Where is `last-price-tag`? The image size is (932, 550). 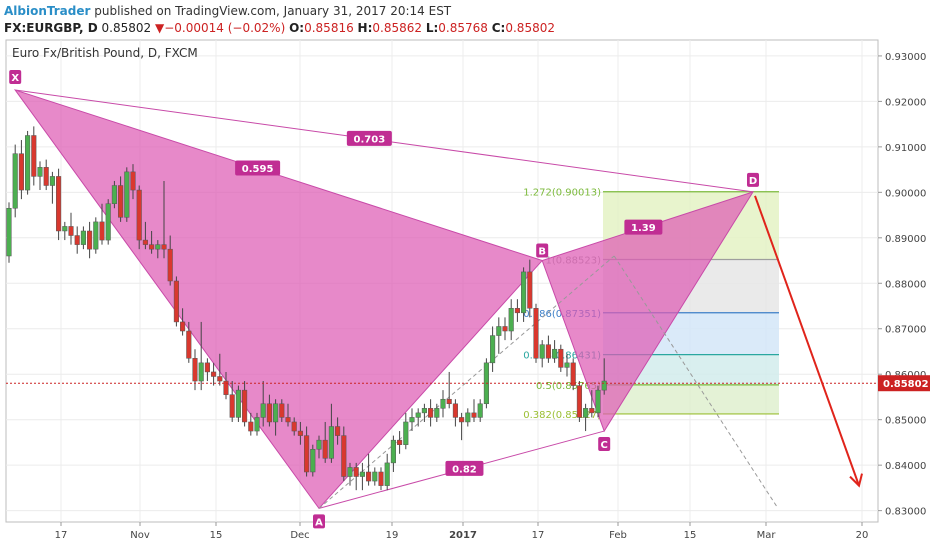
last-price-tag is located at coordinates (904, 383).